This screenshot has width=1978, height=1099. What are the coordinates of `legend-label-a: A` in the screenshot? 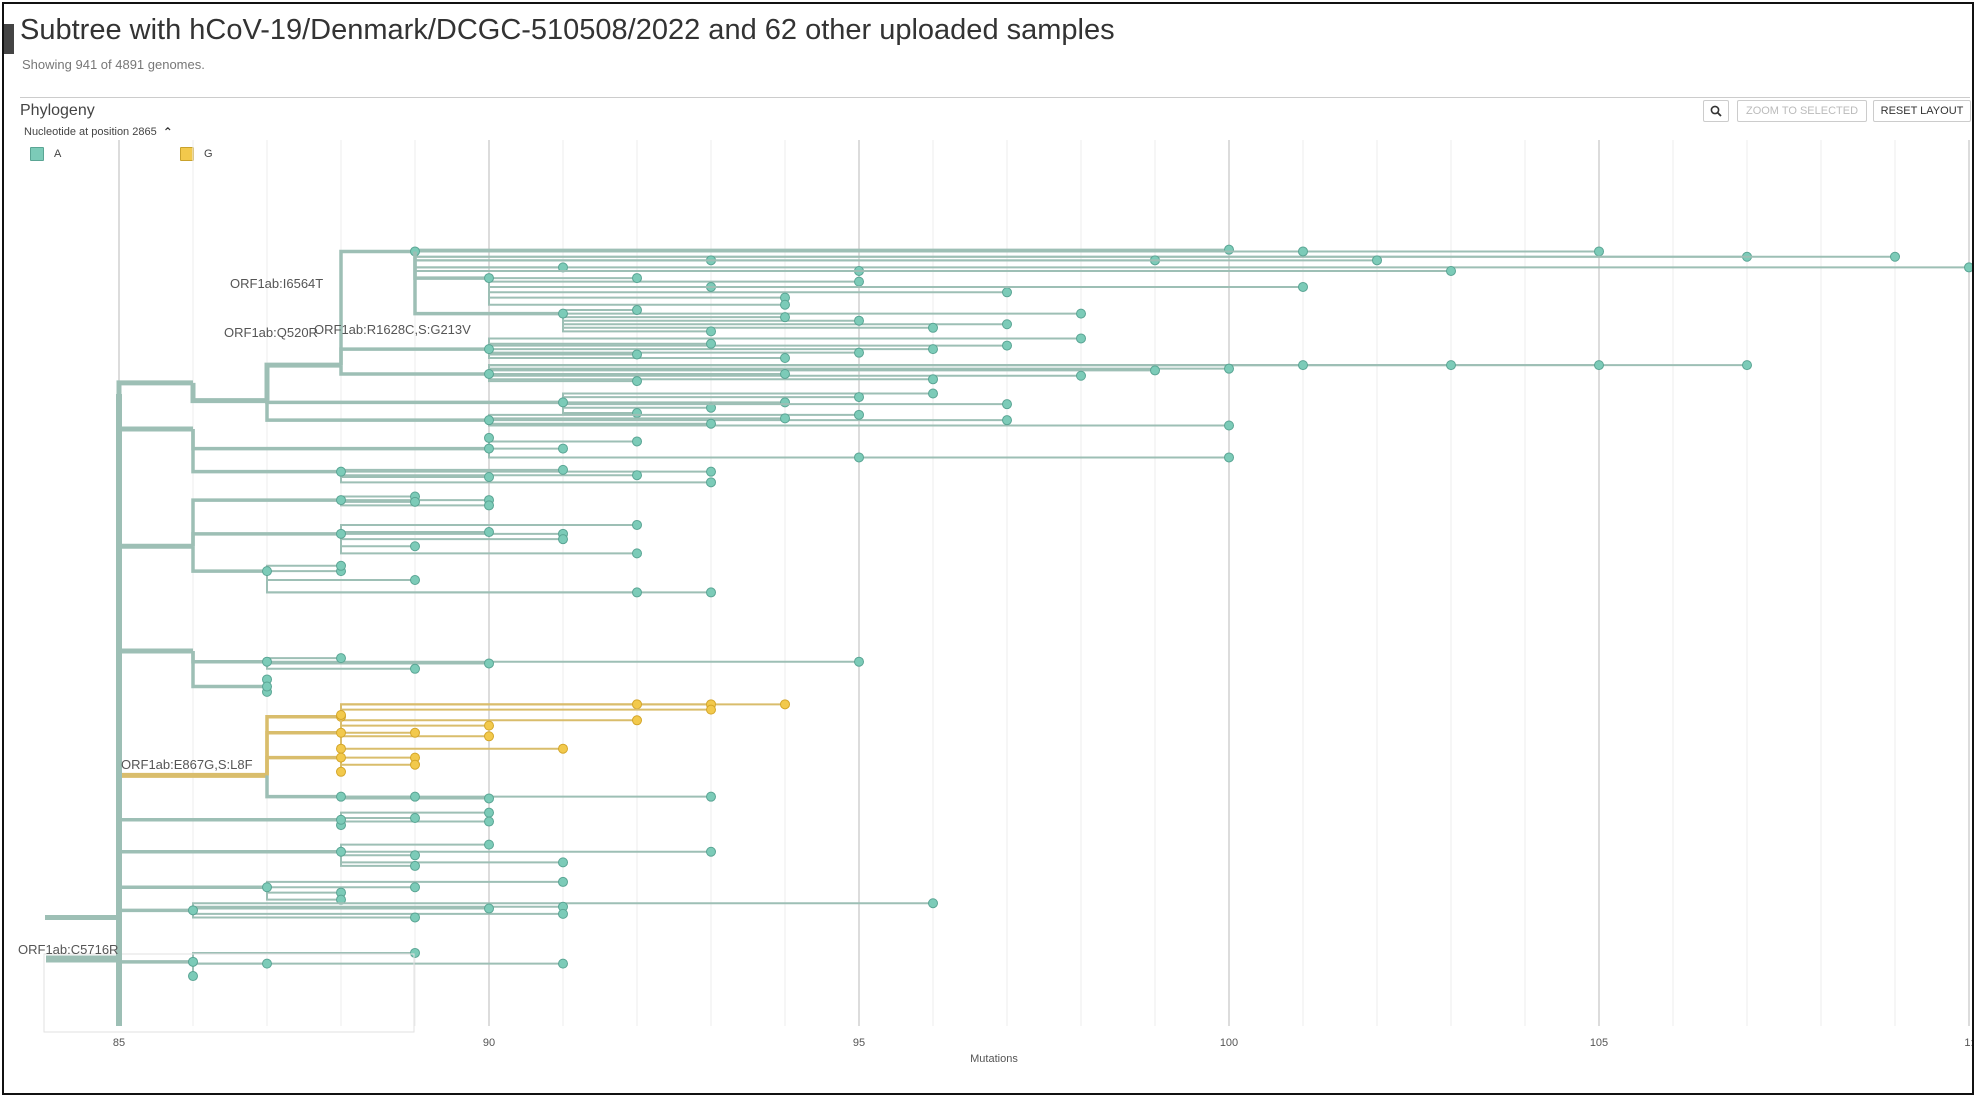 It's located at (58, 154).